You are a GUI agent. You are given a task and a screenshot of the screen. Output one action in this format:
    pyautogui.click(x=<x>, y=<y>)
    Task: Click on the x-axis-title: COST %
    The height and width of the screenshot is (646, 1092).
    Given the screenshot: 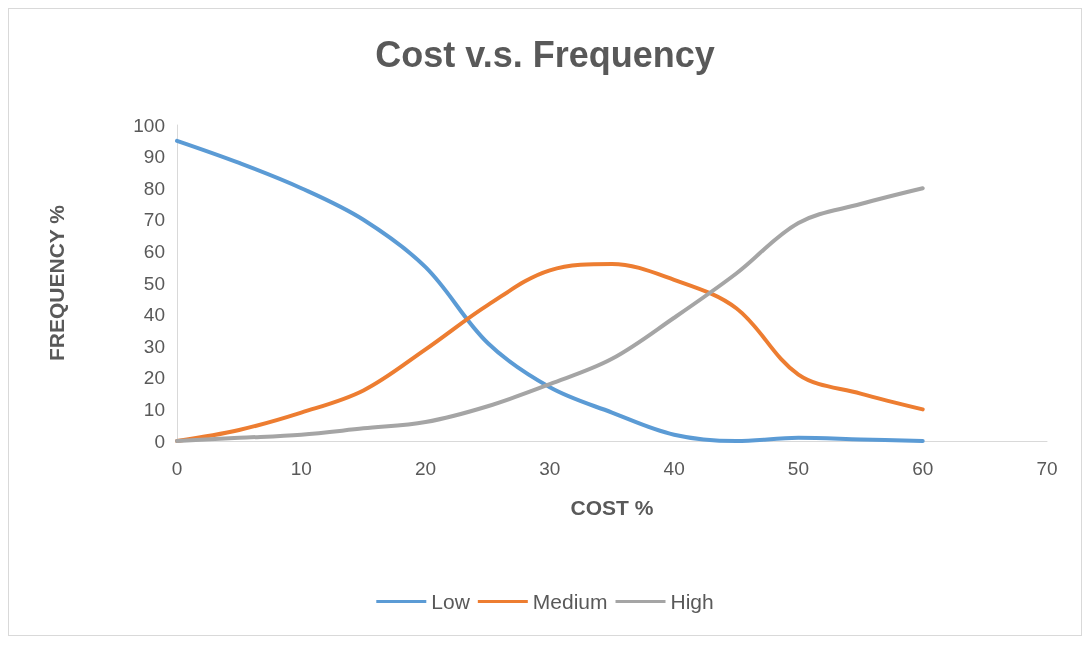 What is the action you would take?
    pyautogui.click(x=612, y=507)
    